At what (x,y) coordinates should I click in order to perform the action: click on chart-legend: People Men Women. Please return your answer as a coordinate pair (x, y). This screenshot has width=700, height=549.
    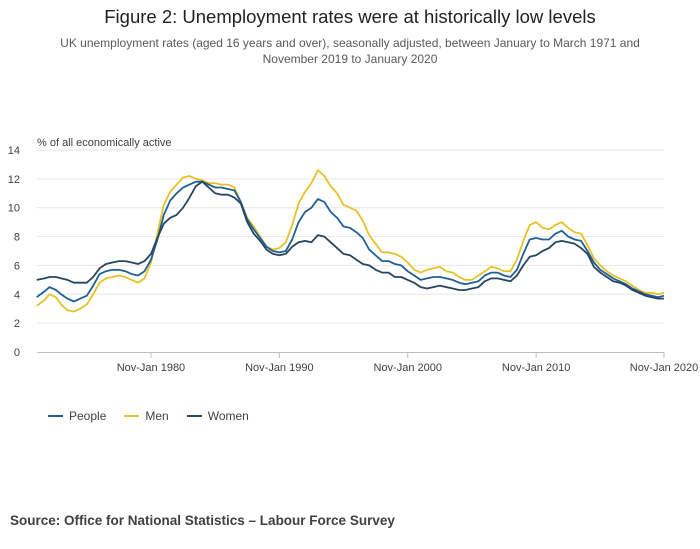
    Looking at the image, I should click on (148, 416).